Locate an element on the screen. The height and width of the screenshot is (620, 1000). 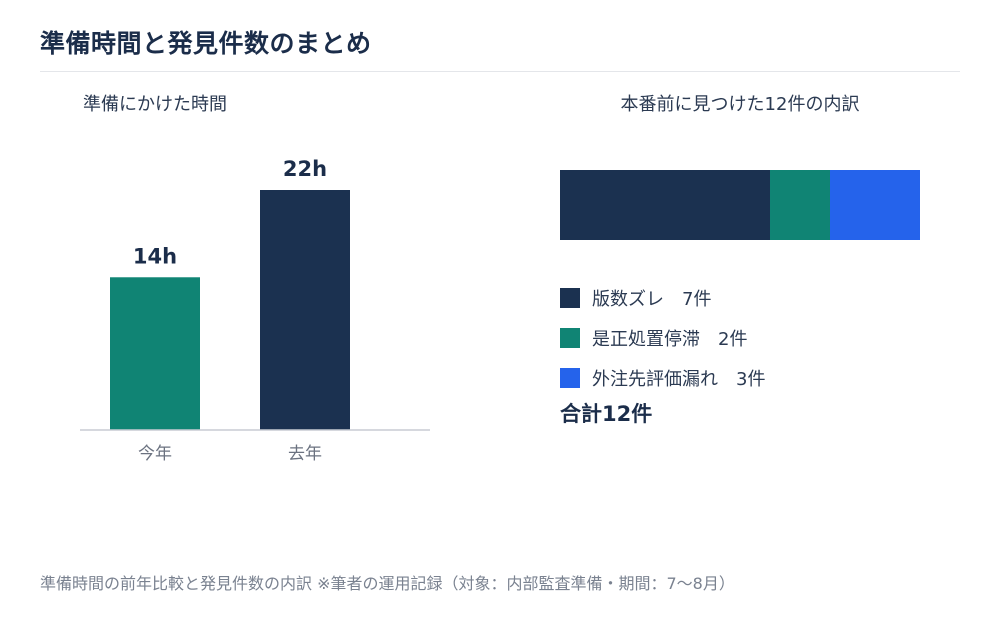
breakdown-chart-title: 本番前に見つけた12件の内訳 is located at coordinates (740, 104).